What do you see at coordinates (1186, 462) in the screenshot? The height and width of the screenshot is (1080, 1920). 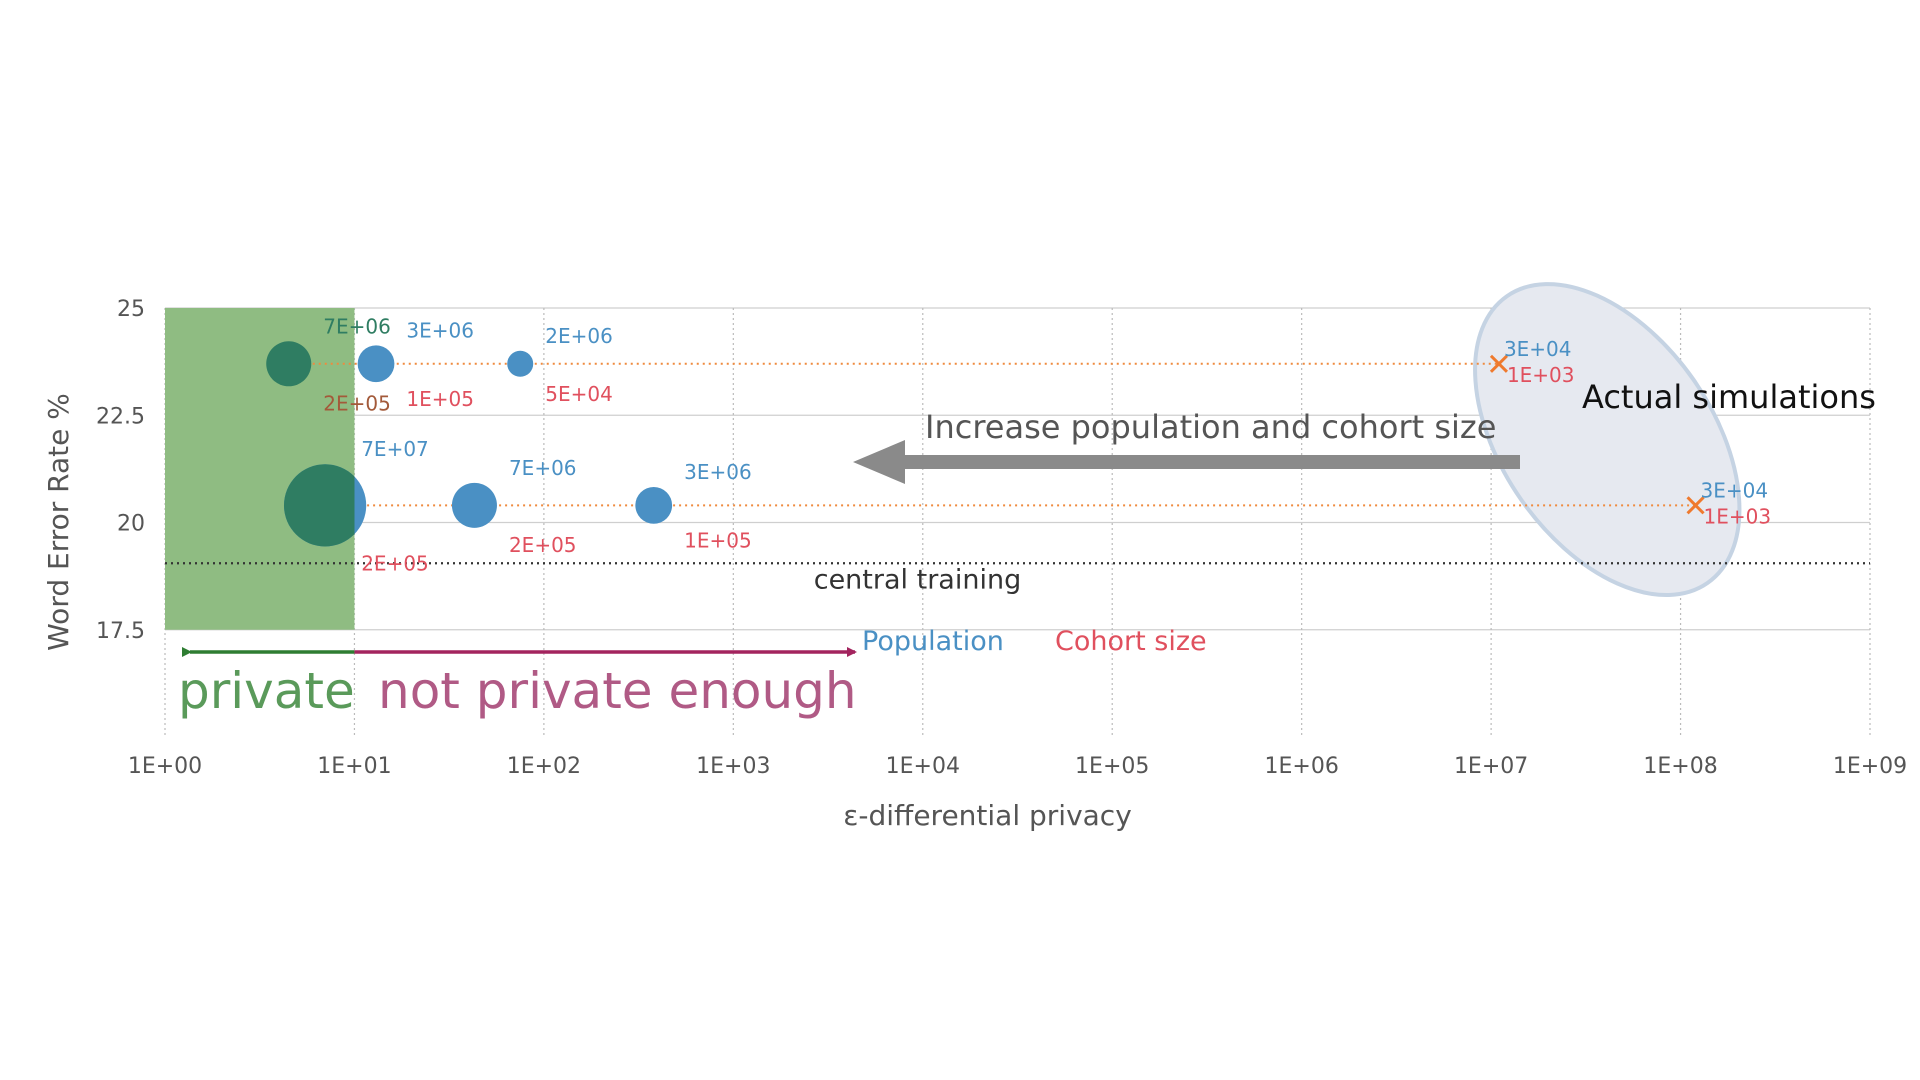 I see `increase-arrow` at bounding box center [1186, 462].